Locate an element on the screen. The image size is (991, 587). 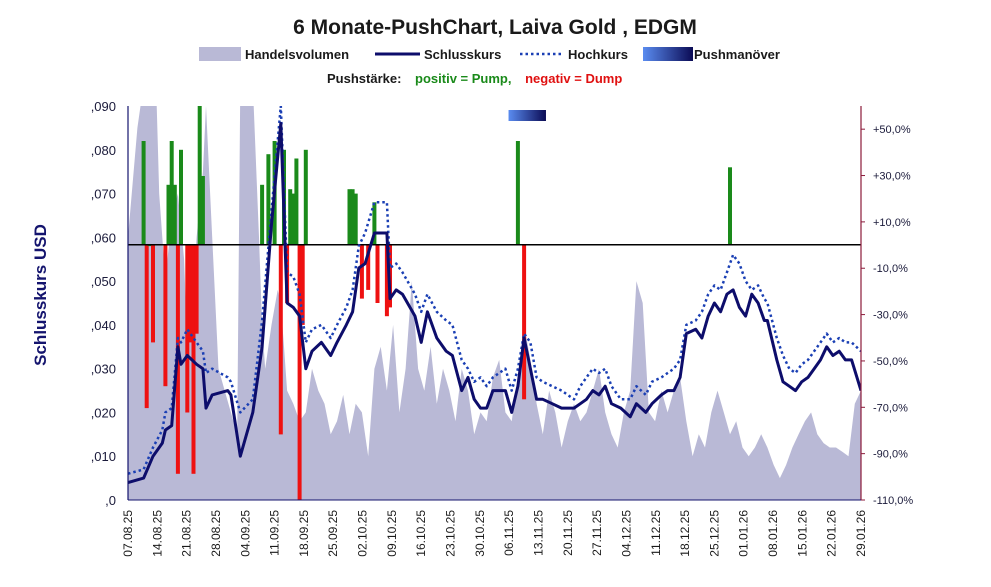
x-tick-label: 16.10.25 is located at coordinates (421, 533).